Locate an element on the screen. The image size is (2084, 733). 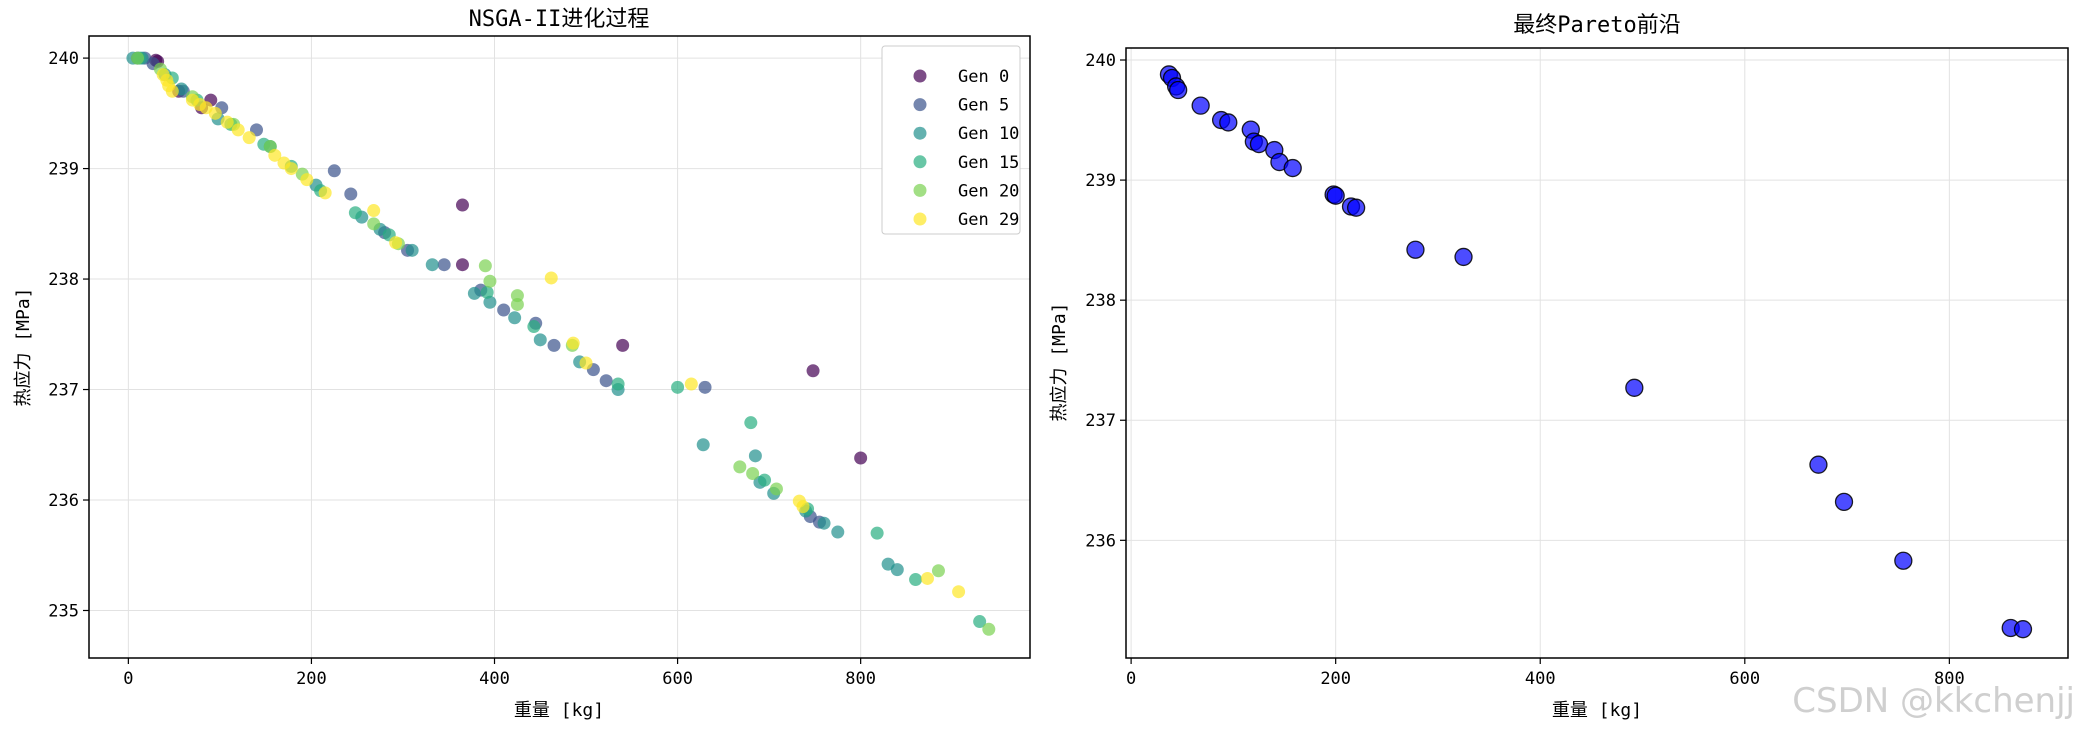
legend-label: Gen 29 is located at coordinates (988, 220).